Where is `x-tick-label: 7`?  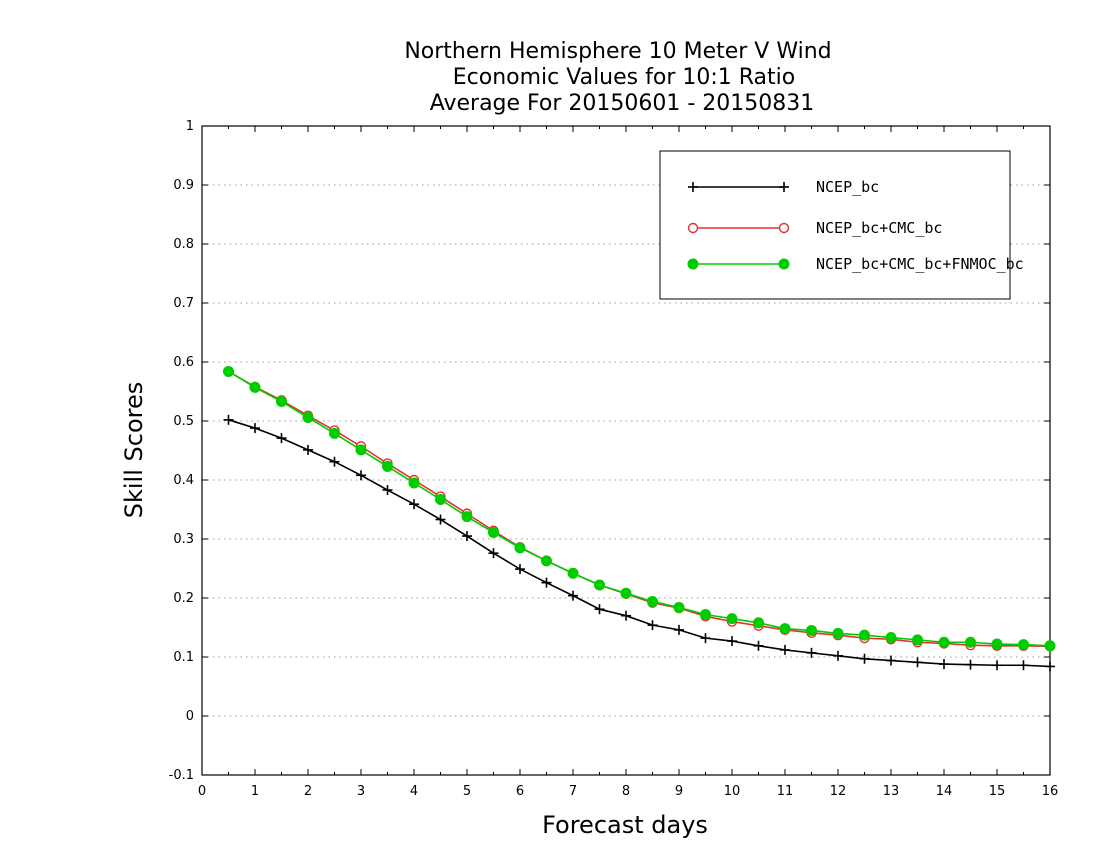
x-tick-label: 7 is located at coordinates (573, 791).